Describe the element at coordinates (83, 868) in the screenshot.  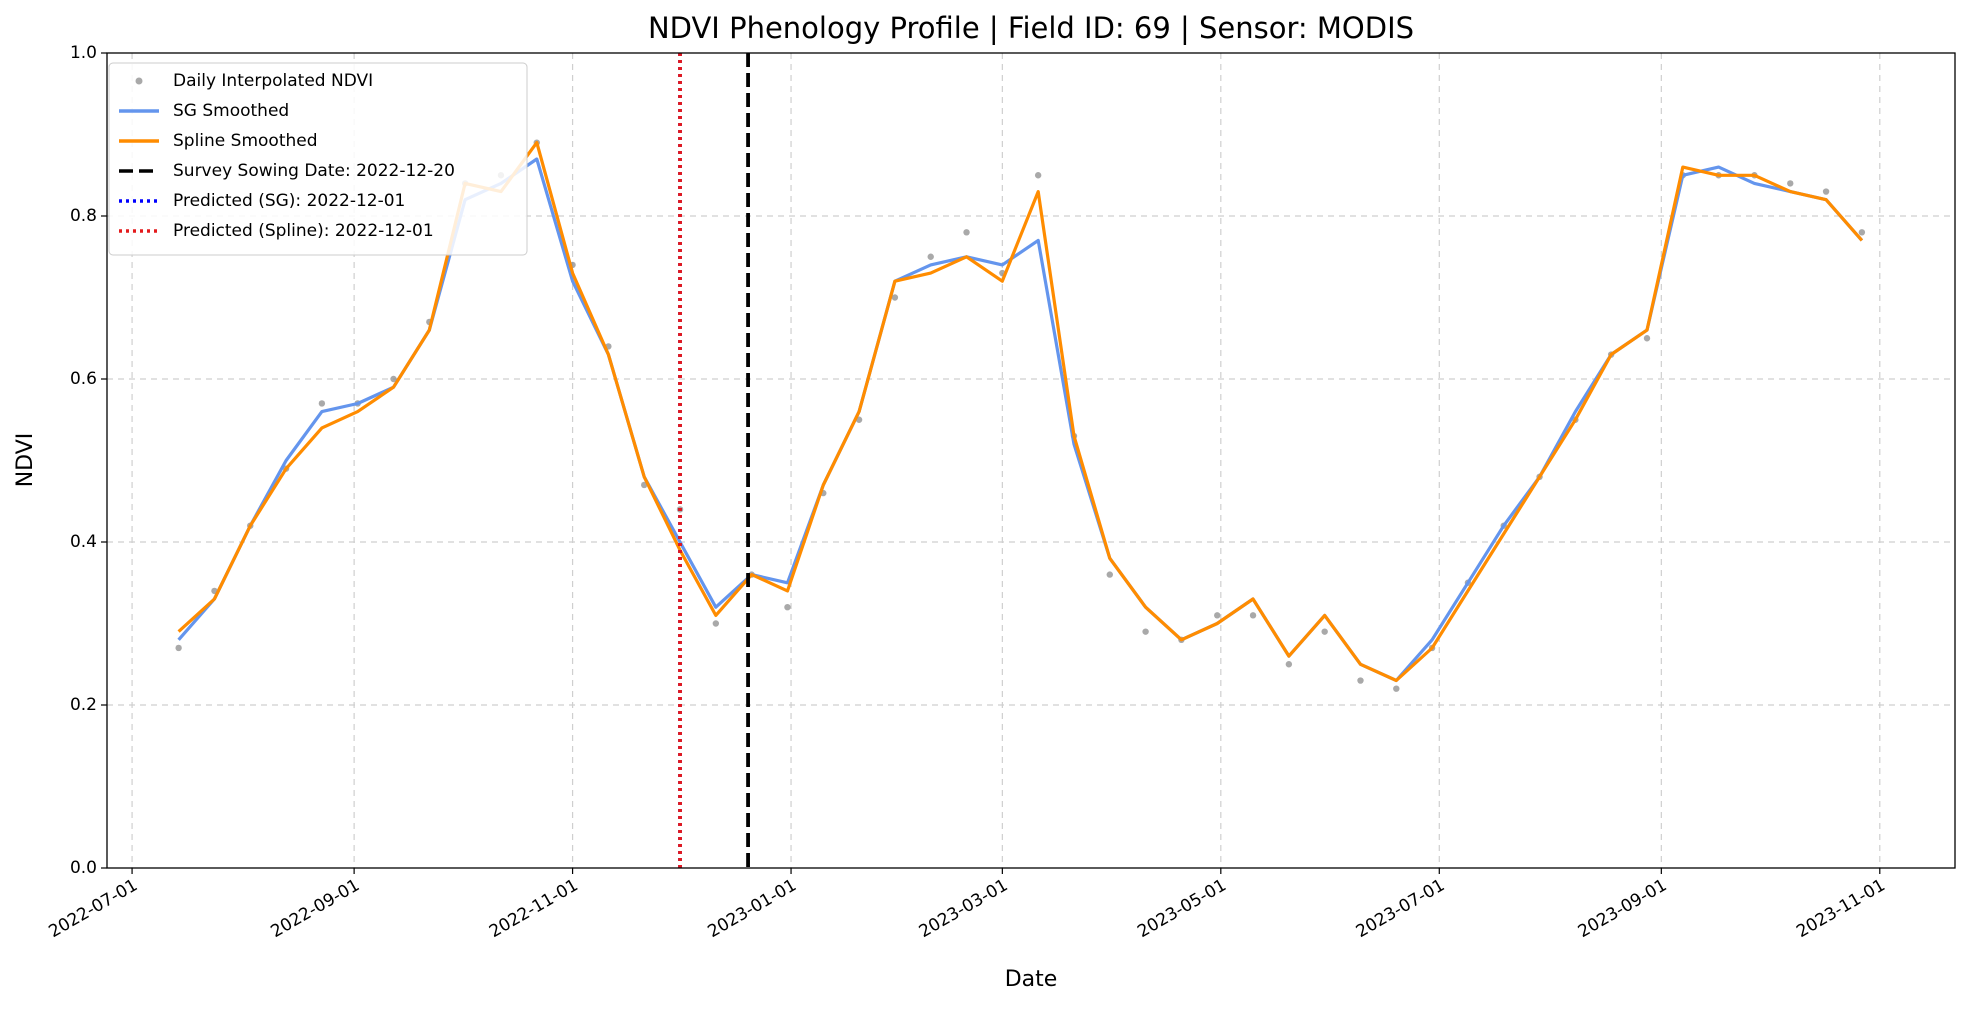
I see `y-tick-label: 0.0` at that location.